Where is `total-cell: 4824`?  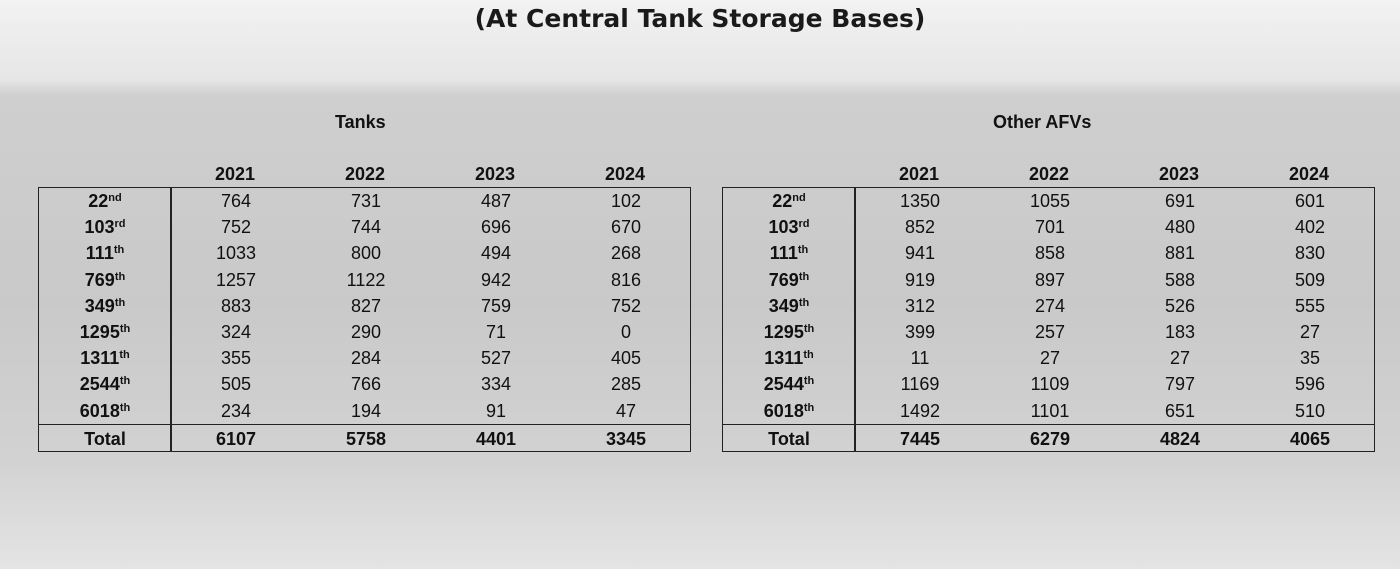
total-cell: 4824 is located at coordinates (1180, 438).